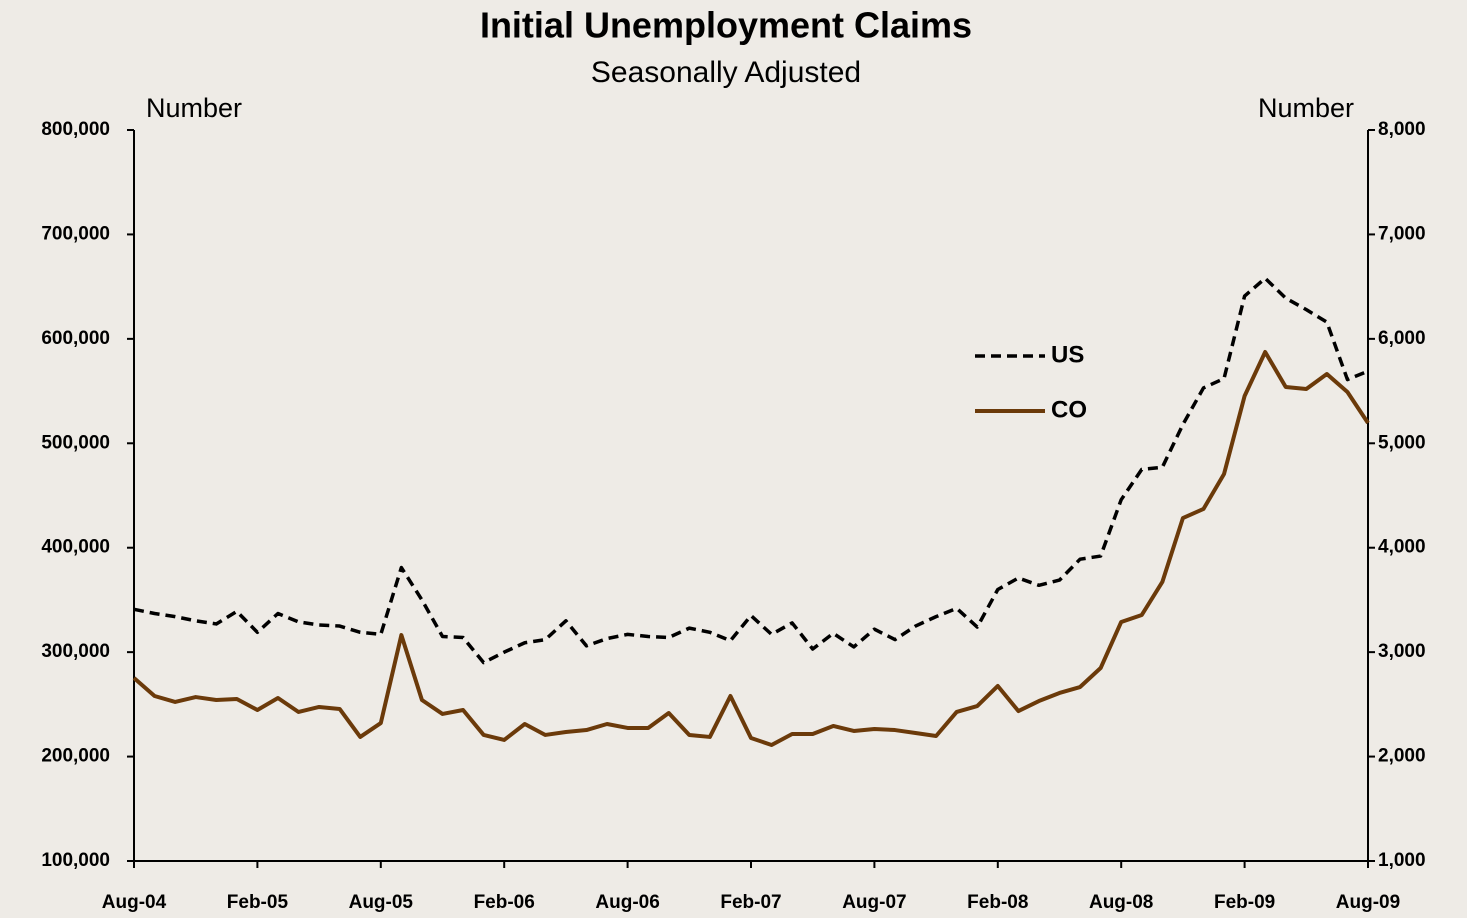  Describe the element at coordinates (1402, 338) in the screenshot. I see `y2-tick-label: 6,000` at that location.